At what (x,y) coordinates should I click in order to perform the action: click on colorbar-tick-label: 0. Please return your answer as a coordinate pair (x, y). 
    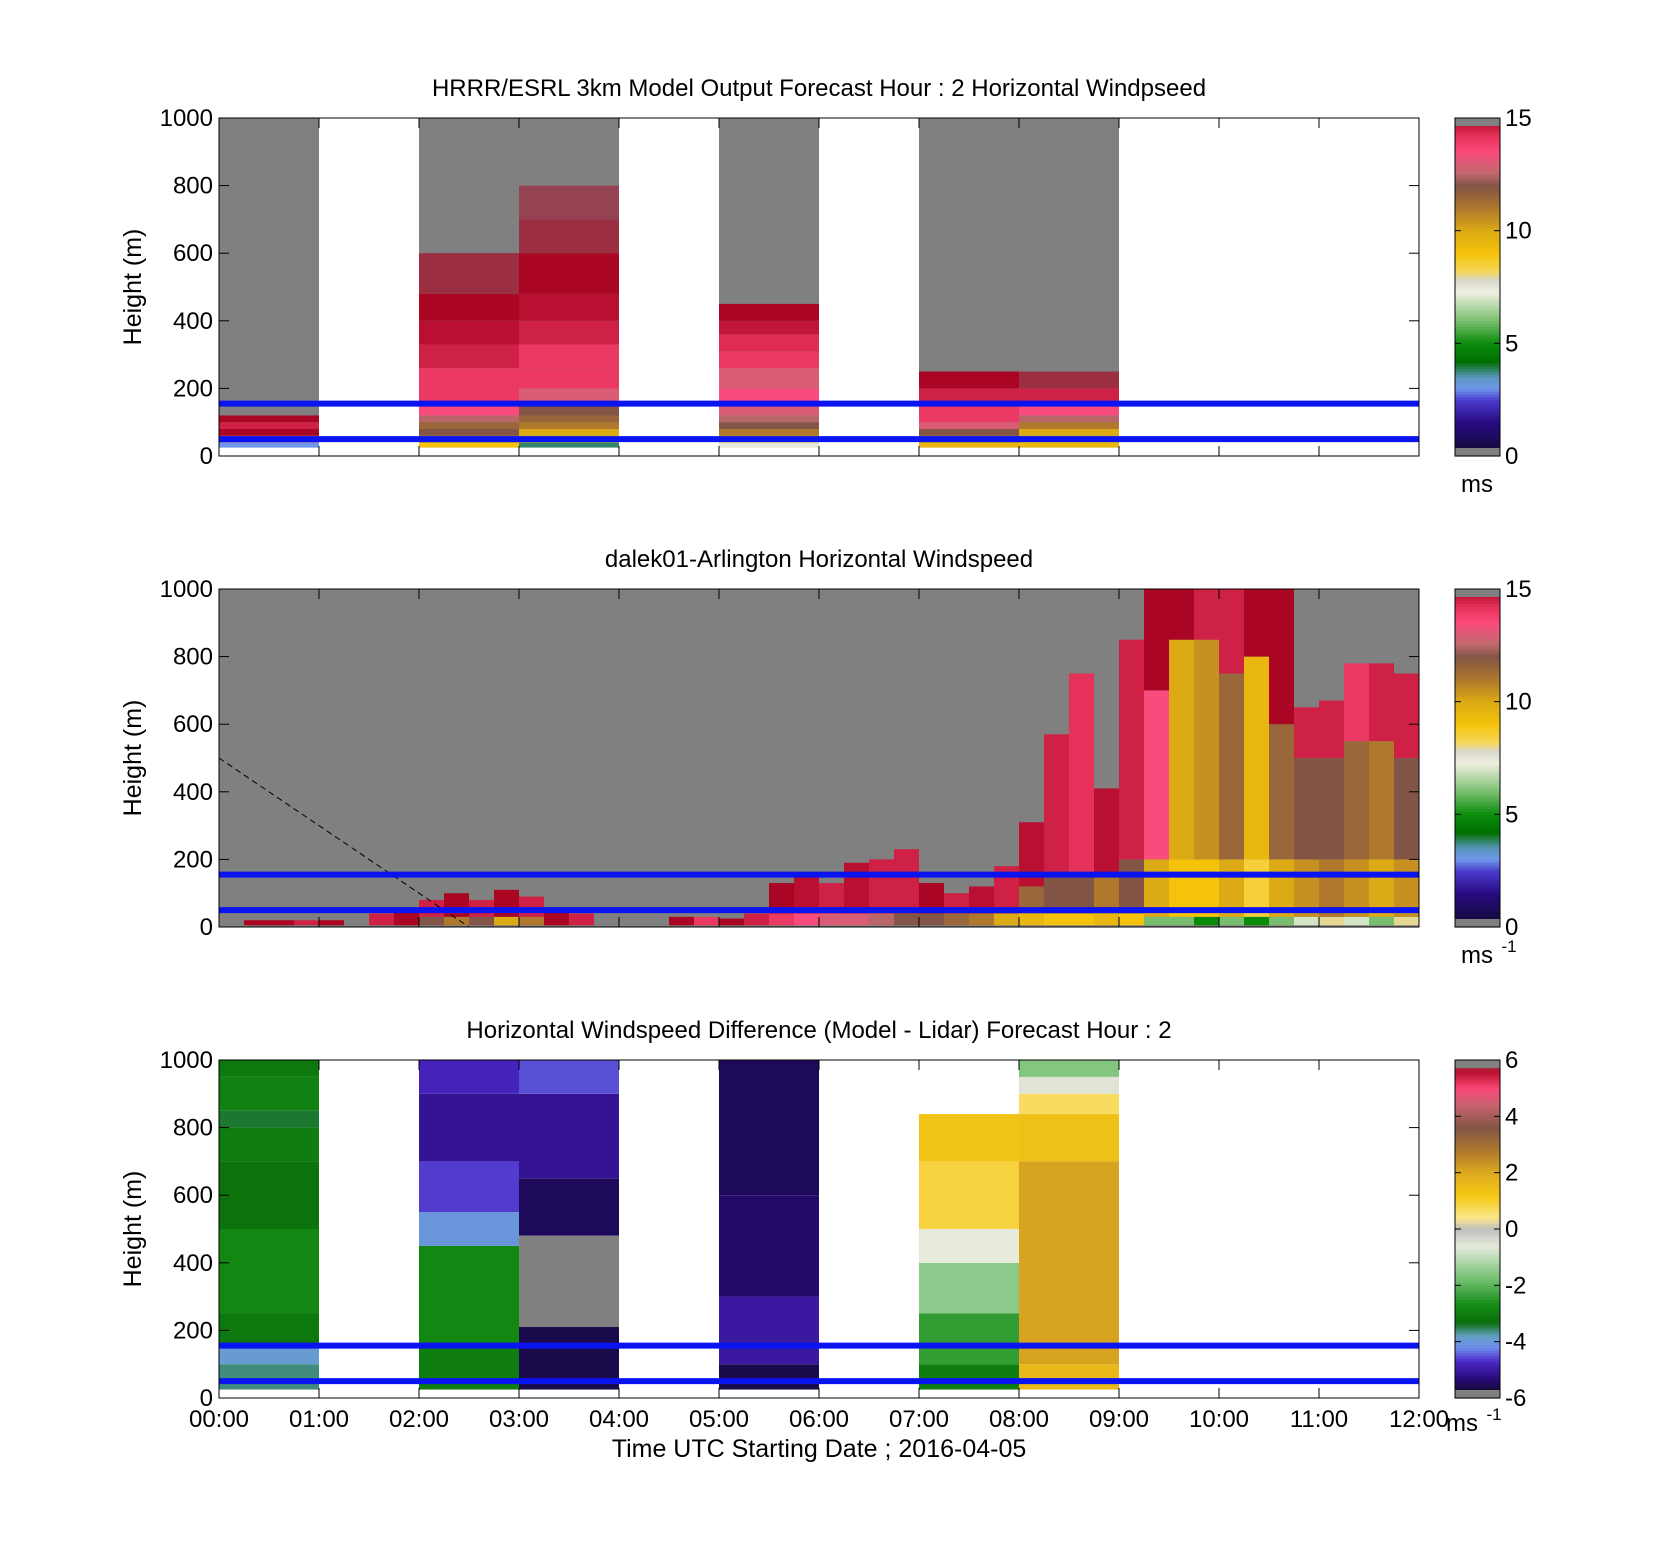
    Looking at the image, I should click on (1511, 927).